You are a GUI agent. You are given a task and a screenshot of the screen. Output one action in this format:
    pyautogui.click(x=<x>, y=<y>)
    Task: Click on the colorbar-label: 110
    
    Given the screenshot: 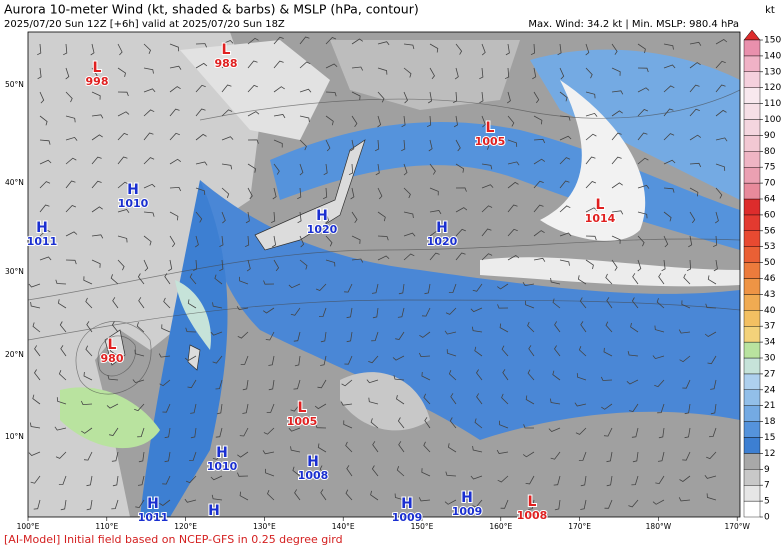 What is the action you would take?
    pyautogui.click(x=772, y=104)
    